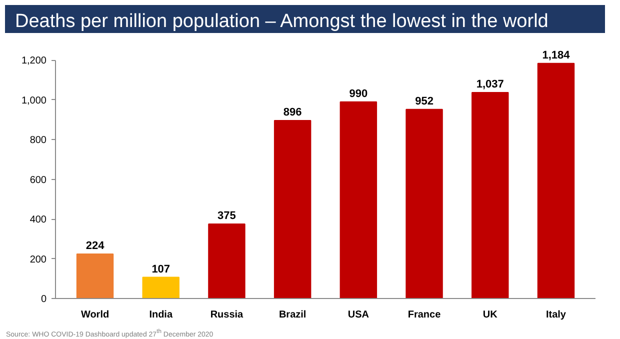 The height and width of the screenshot is (339, 620). I want to click on y-tick-label: 400, so click(38, 220).